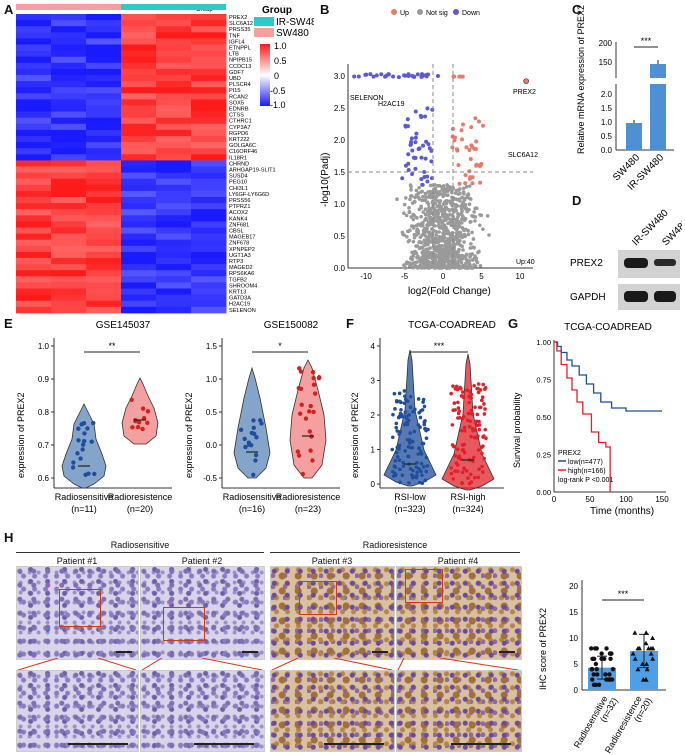  I want to click on panel-label-b: B, so click(325, 9).